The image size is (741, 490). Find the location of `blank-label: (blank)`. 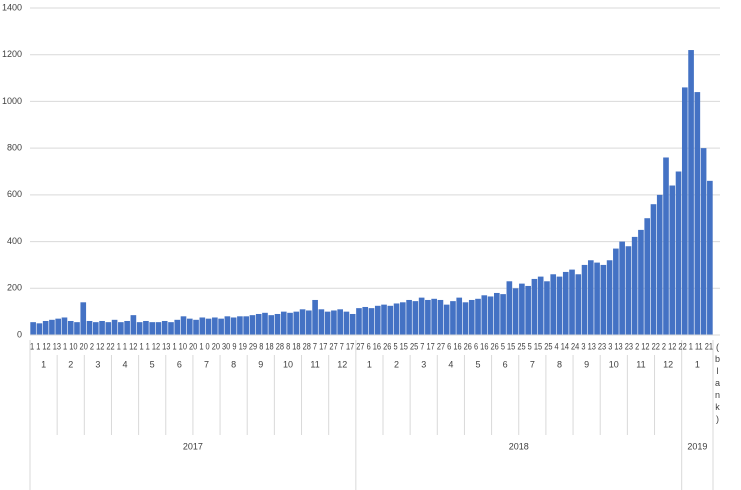

blank-label: (blank) is located at coordinates (718, 384).